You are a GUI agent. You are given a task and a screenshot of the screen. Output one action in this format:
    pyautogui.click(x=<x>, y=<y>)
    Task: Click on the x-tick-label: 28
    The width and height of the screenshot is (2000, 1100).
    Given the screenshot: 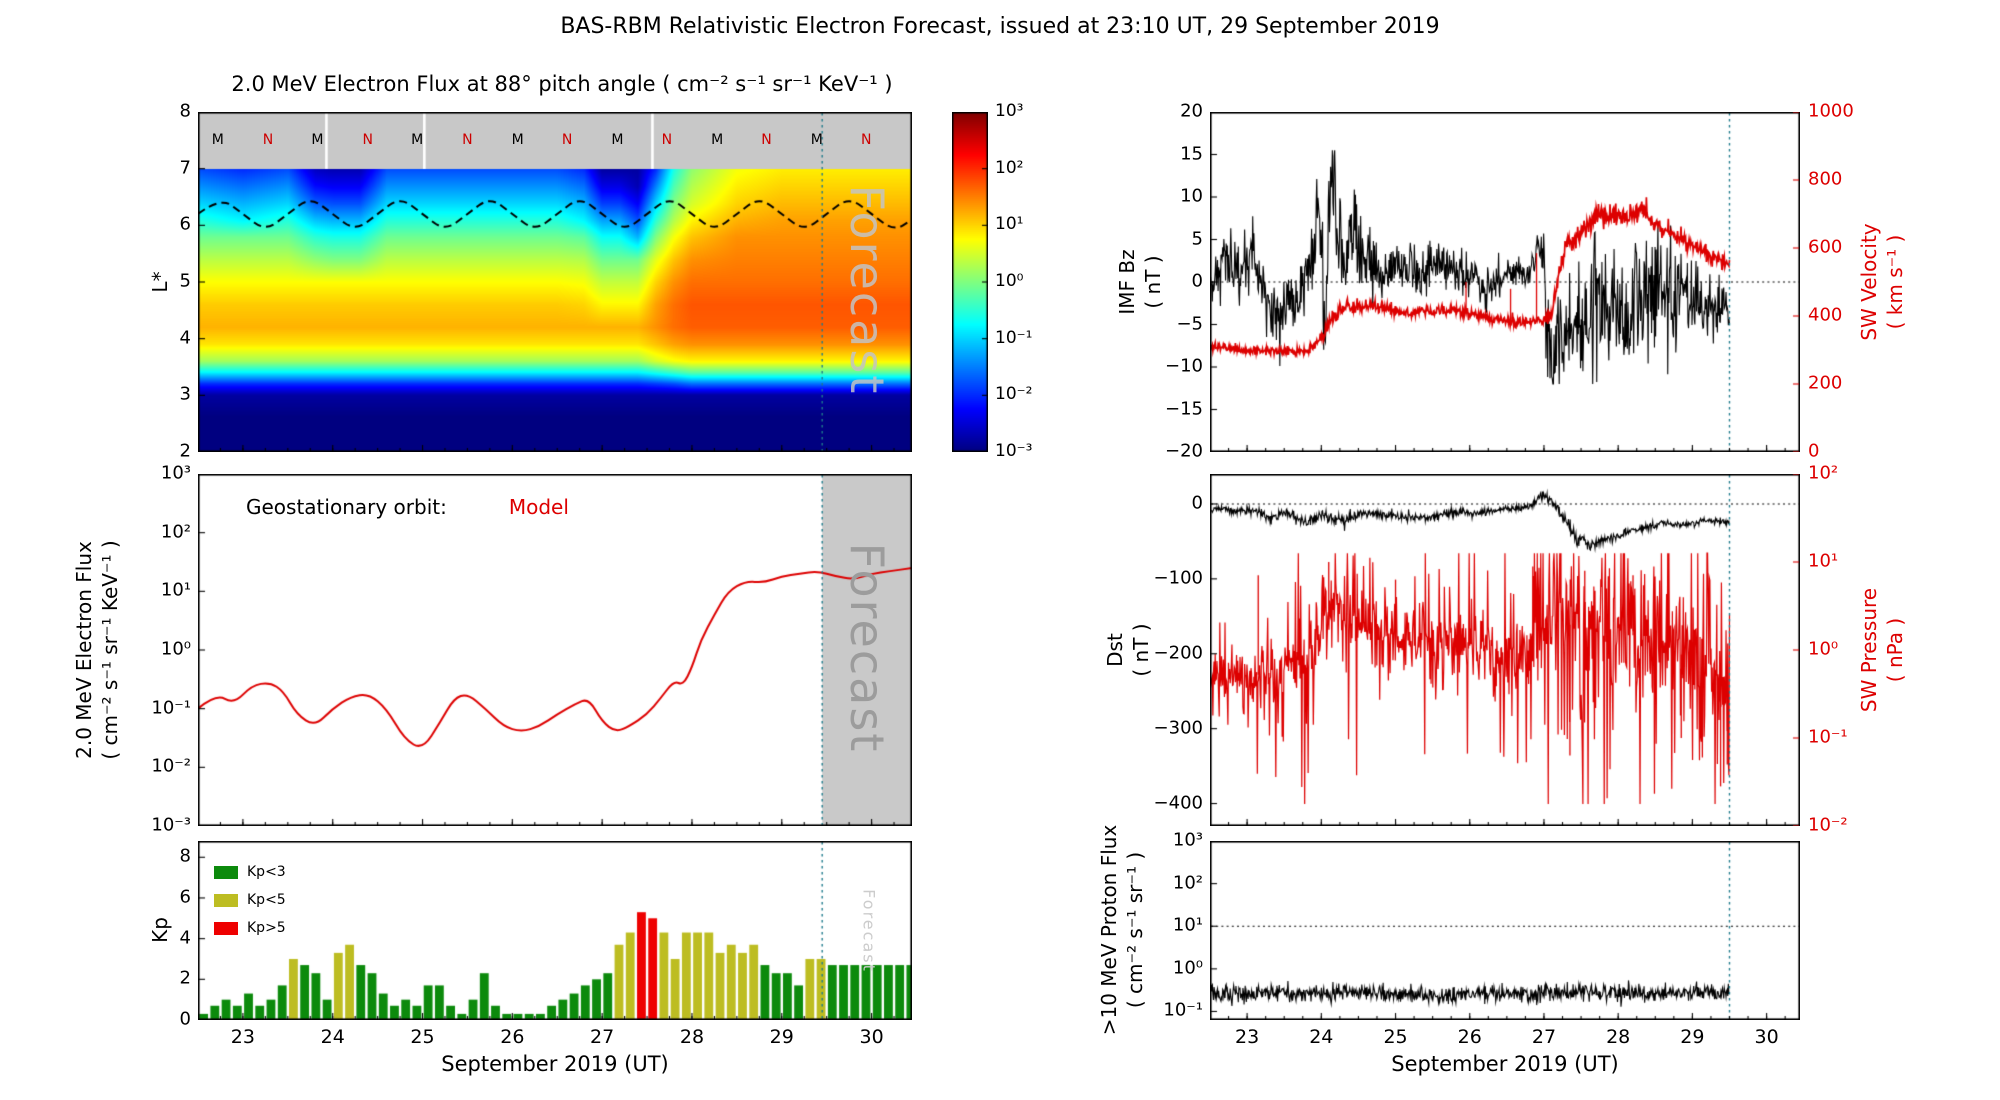 What is the action you would take?
    pyautogui.click(x=692, y=1037)
    